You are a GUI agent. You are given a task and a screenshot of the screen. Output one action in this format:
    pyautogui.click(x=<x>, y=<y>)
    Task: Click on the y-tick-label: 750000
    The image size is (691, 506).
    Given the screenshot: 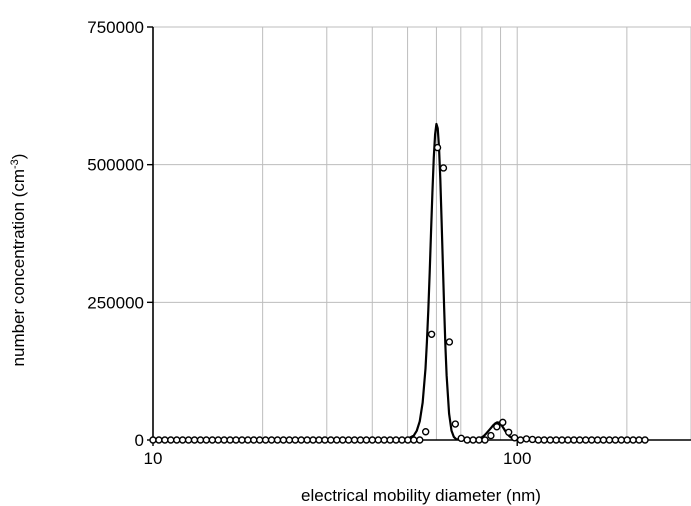 What is the action you would take?
    pyautogui.click(x=115, y=27)
    